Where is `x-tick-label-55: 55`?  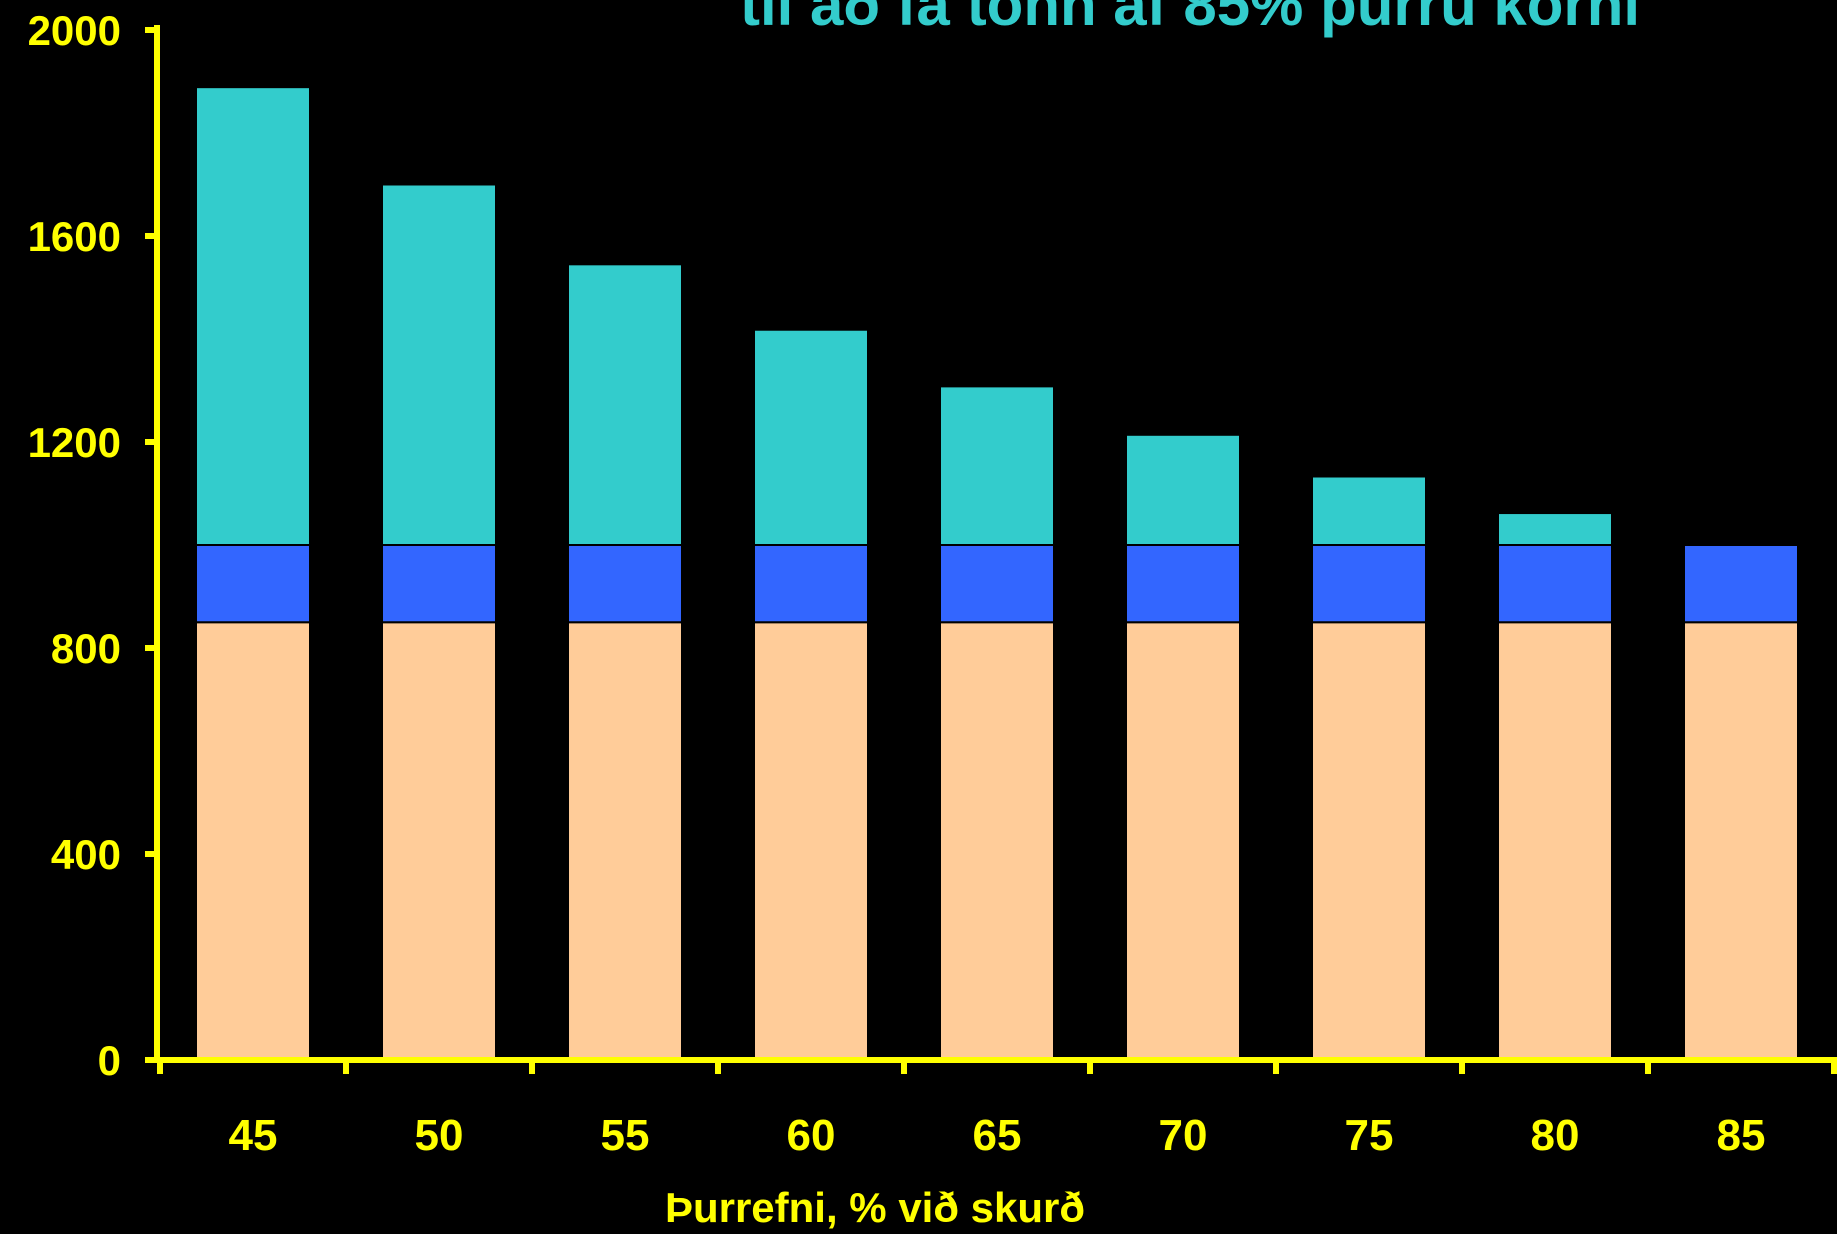 x-tick-label-55: 55 is located at coordinates (625, 1135).